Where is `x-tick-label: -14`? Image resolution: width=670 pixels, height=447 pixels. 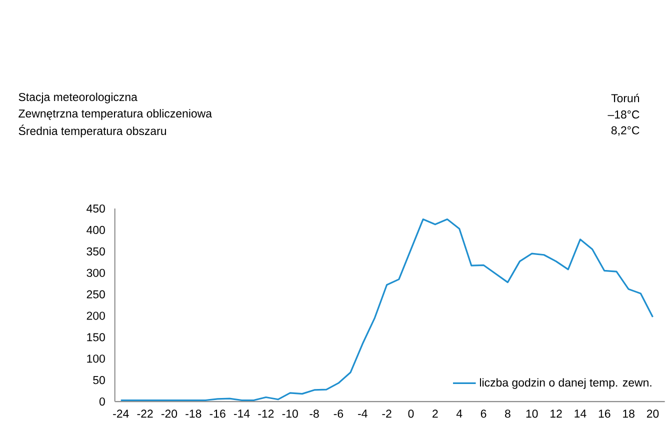 x-tick-label: -14 is located at coordinates (242, 414).